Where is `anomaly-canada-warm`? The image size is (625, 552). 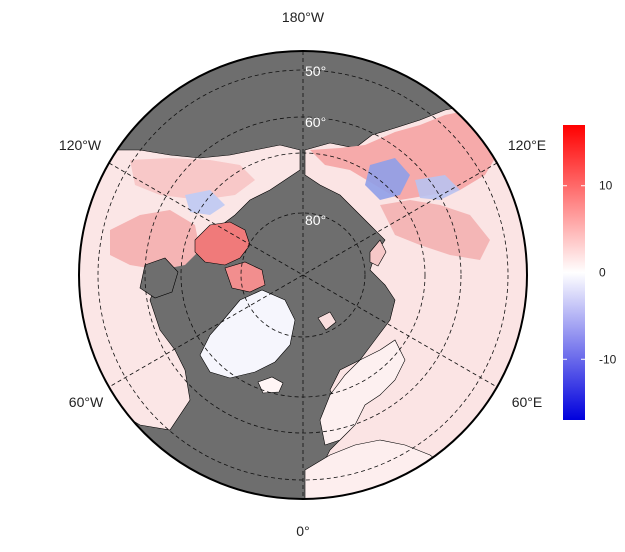 anomaly-canada-warm is located at coordinates (155, 240).